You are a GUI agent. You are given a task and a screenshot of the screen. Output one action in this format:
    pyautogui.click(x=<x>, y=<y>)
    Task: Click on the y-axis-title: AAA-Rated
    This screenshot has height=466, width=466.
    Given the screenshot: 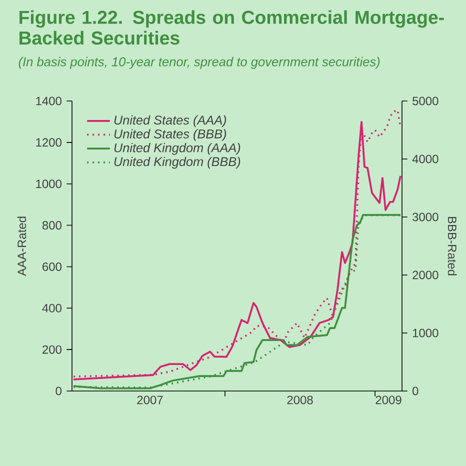 What is the action you would take?
    pyautogui.click(x=21, y=246)
    